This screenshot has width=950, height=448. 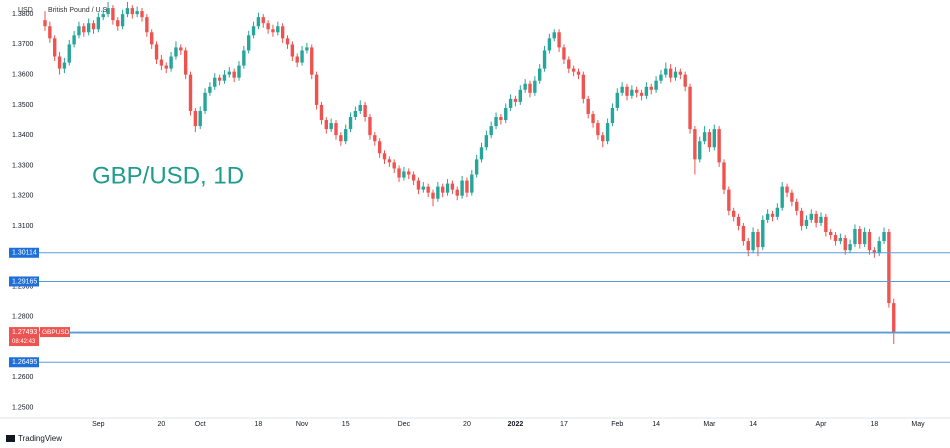 What do you see at coordinates (23, 165) in the screenshot?
I see `y-tick-label: 1.3300` at bounding box center [23, 165].